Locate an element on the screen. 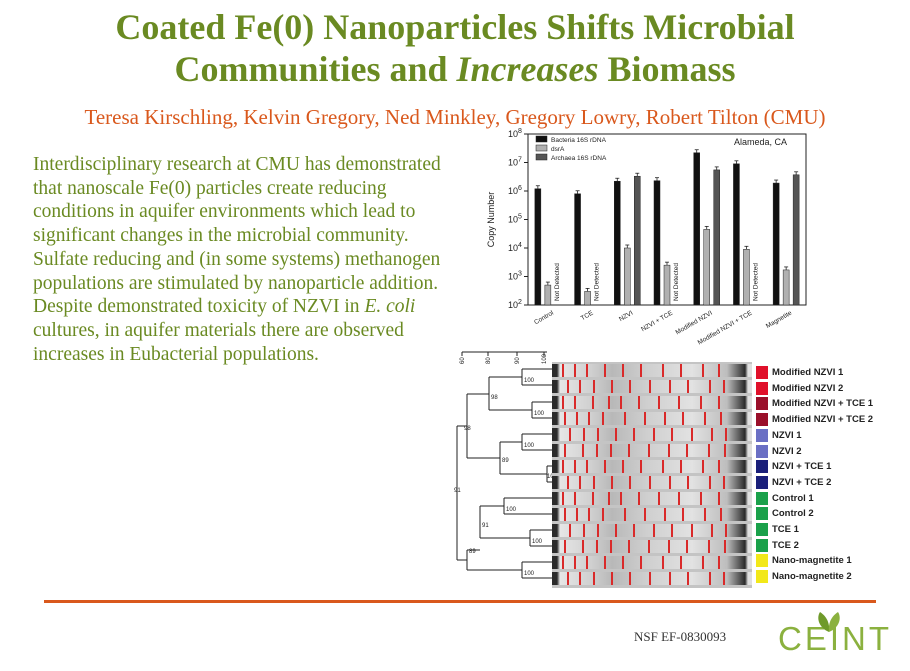  x-tick-label: Control is located at coordinates (544, 317).